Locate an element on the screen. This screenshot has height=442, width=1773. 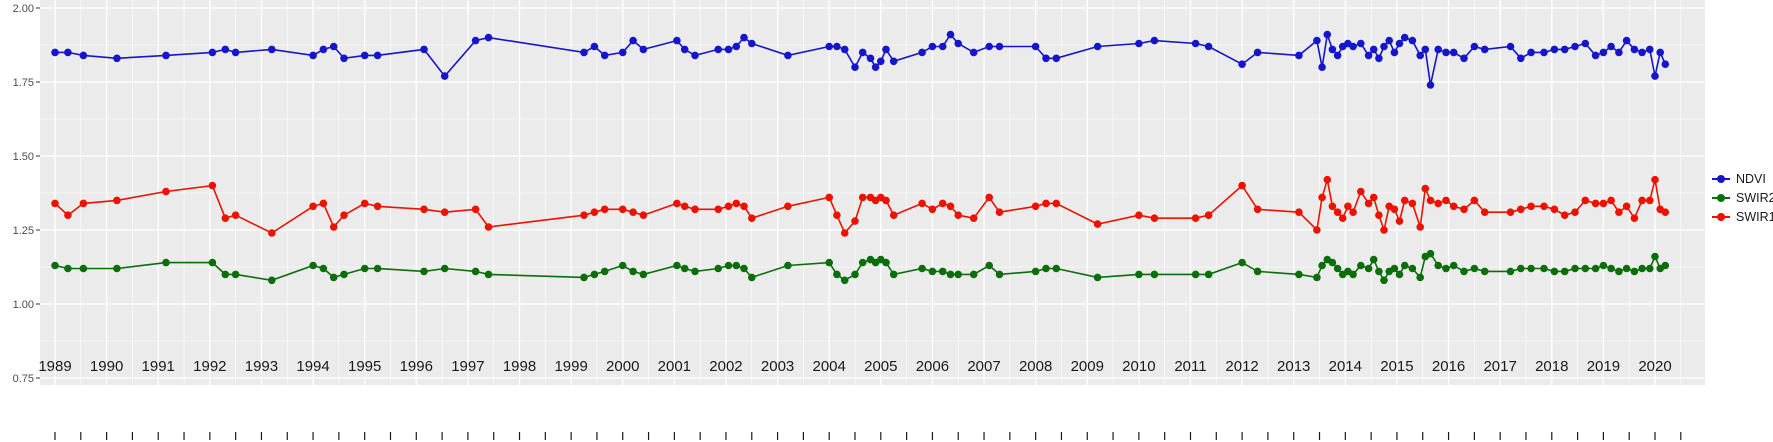
x-tick-label: 2004 is located at coordinates (829, 366).